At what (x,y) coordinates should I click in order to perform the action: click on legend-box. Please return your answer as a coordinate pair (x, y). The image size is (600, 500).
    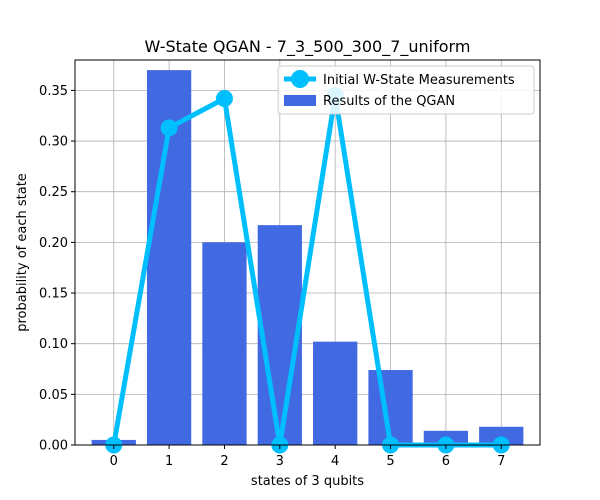
    Looking at the image, I should click on (406, 90).